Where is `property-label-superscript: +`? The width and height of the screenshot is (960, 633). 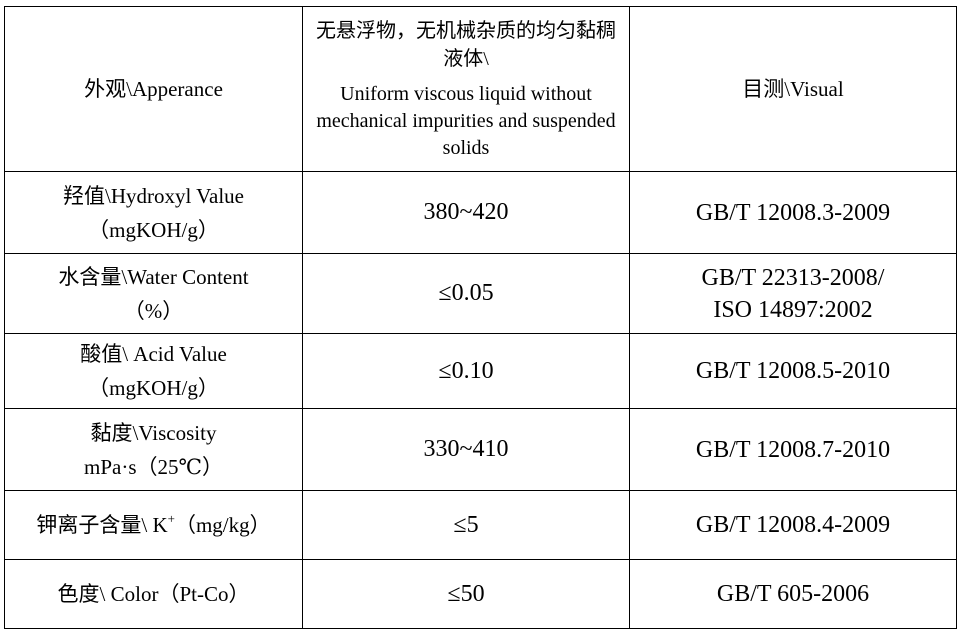 property-label-superscript: + is located at coordinates (171, 518).